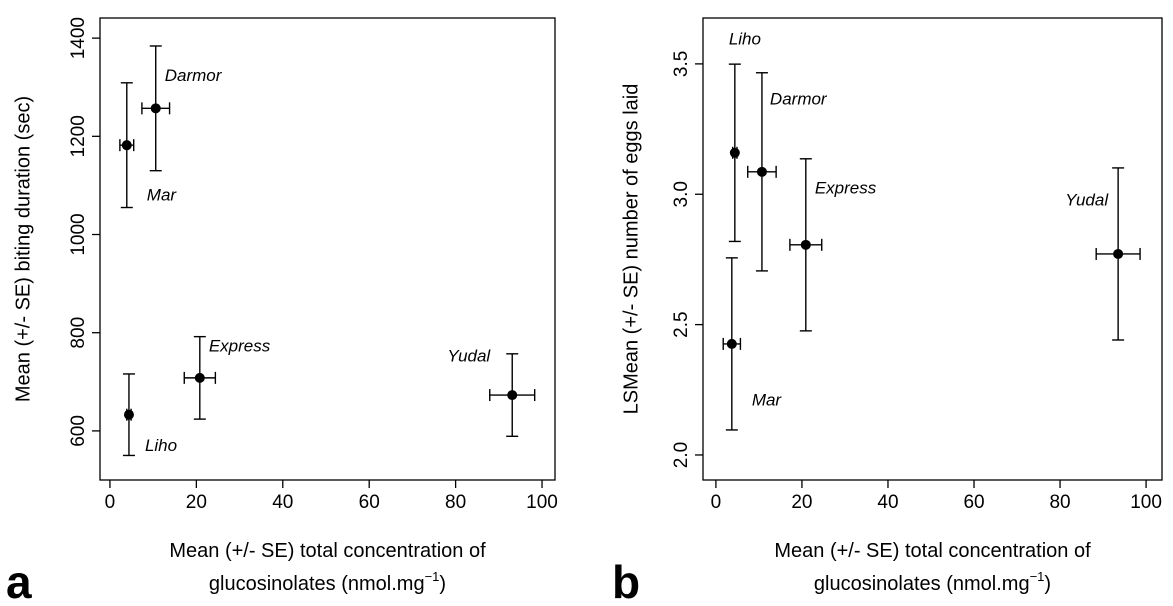 The width and height of the screenshot is (1173, 606). What do you see at coordinates (78, 431) in the screenshot?
I see `y-tick-label: 600` at bounding box center [78, 431].